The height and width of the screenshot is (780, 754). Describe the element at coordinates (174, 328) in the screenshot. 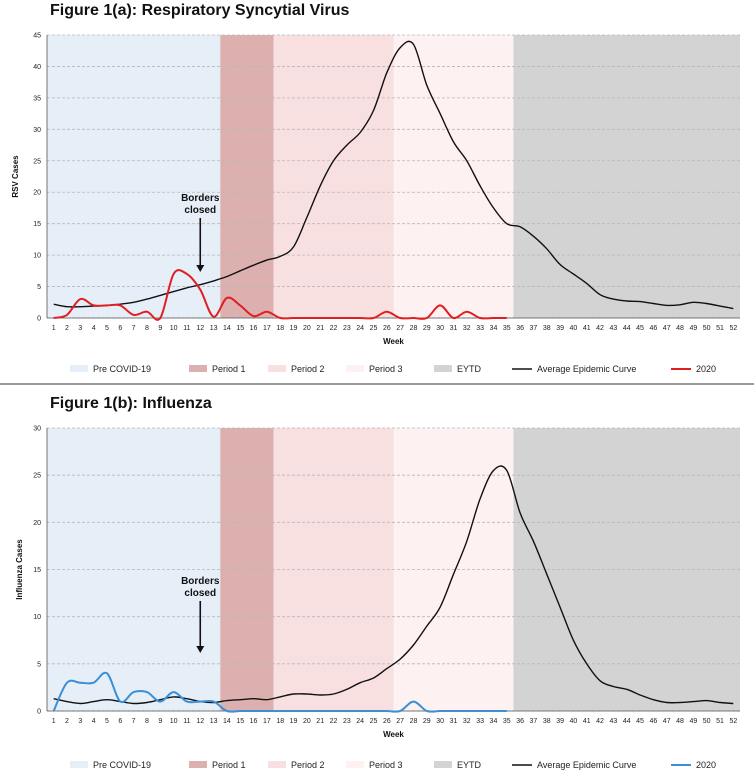

I see `chart-a-x-tick-label: 10` at that location.